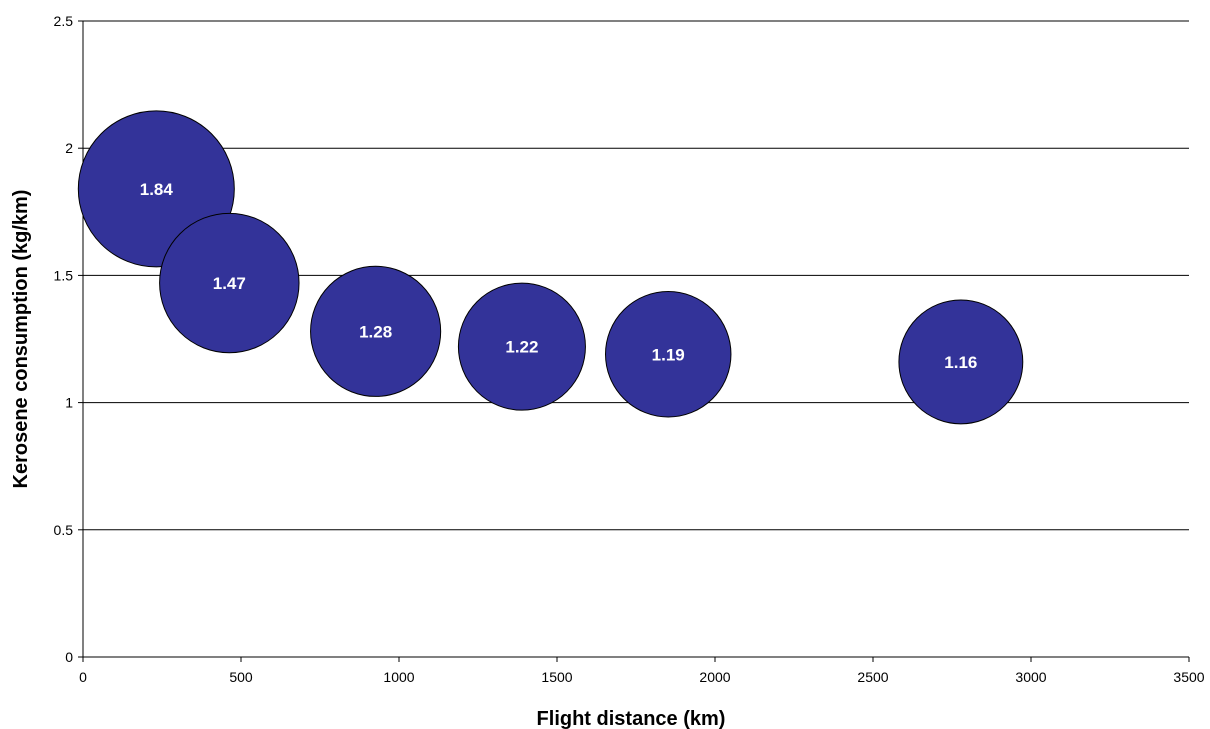 This screenshot has height=729, width=1210. I want to click on x-tick-label: 3000, so click(1030, 677).